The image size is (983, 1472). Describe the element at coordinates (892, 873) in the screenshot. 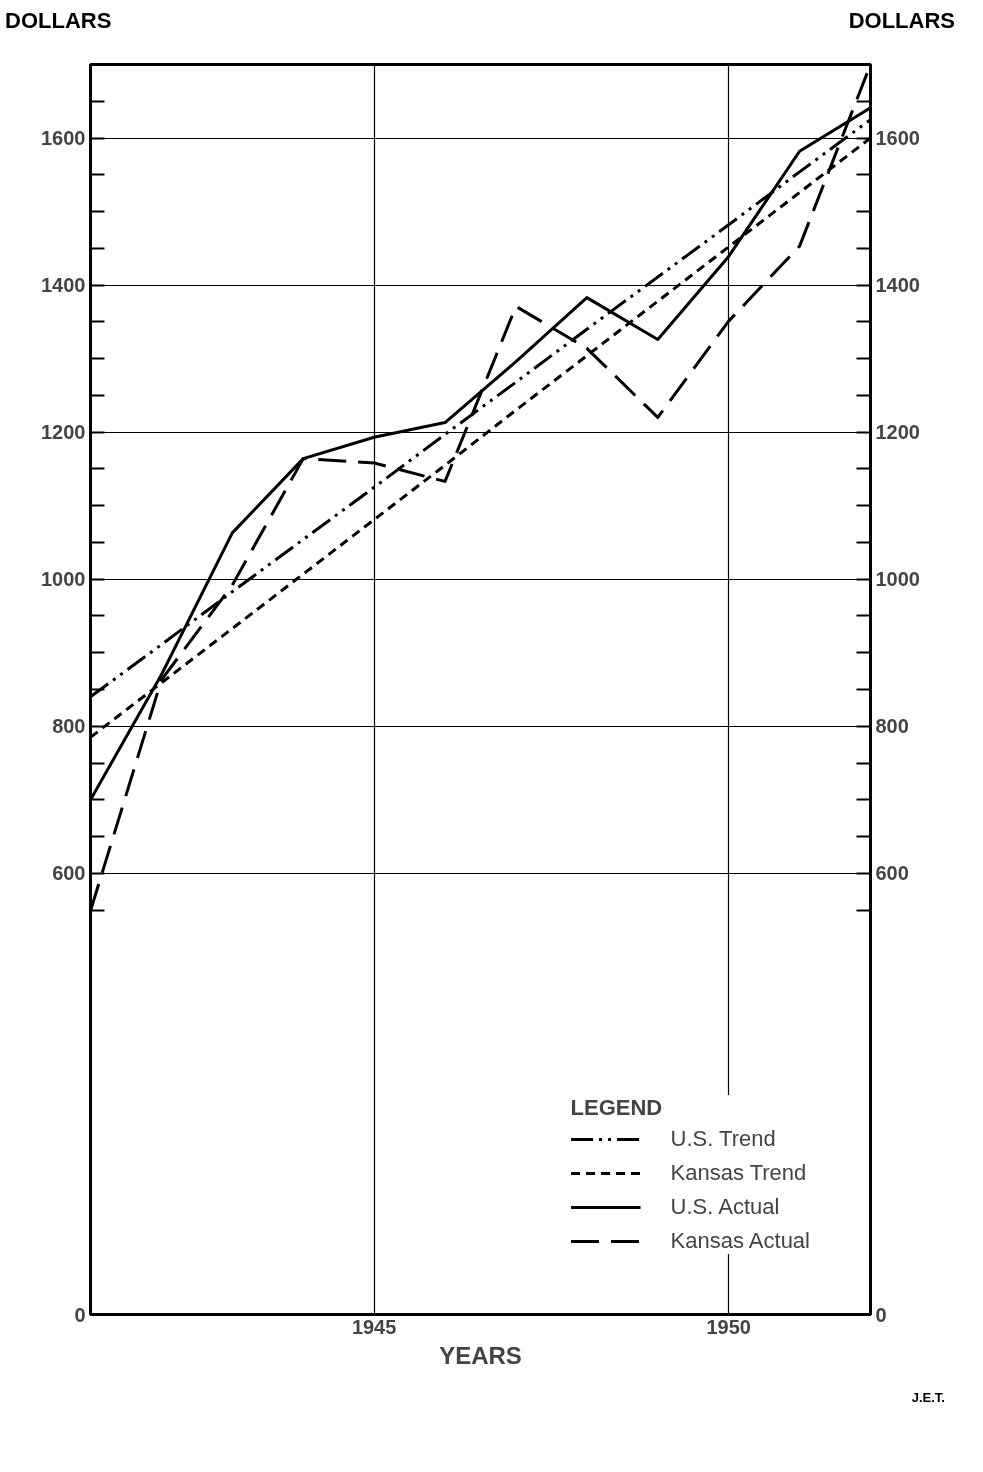

I see `y2-tick-label: 600` at that location.